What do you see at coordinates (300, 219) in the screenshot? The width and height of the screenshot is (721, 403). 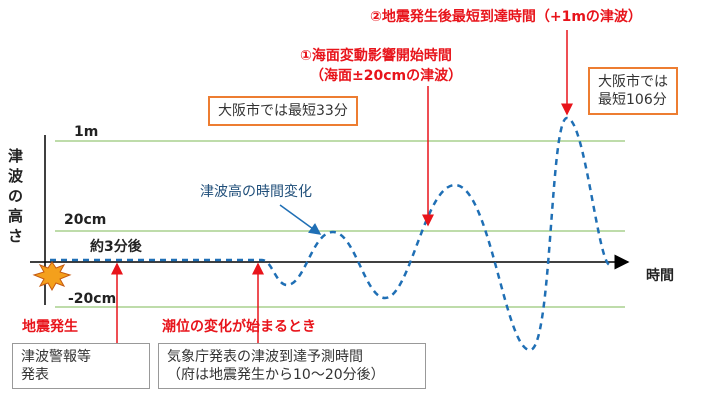 I see `wave-pointer` at bounding box center [300, 219].